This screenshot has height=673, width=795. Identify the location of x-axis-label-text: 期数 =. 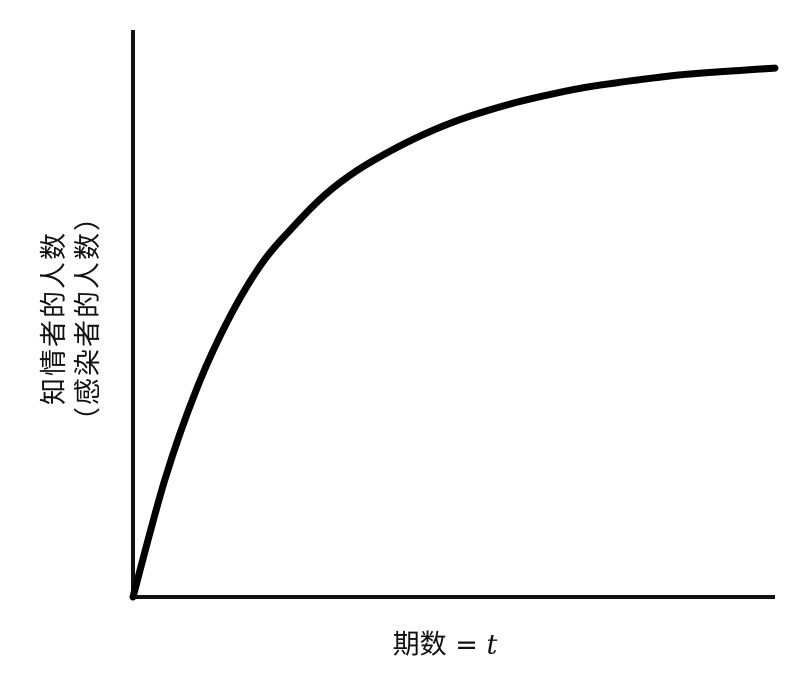
(439, 645).